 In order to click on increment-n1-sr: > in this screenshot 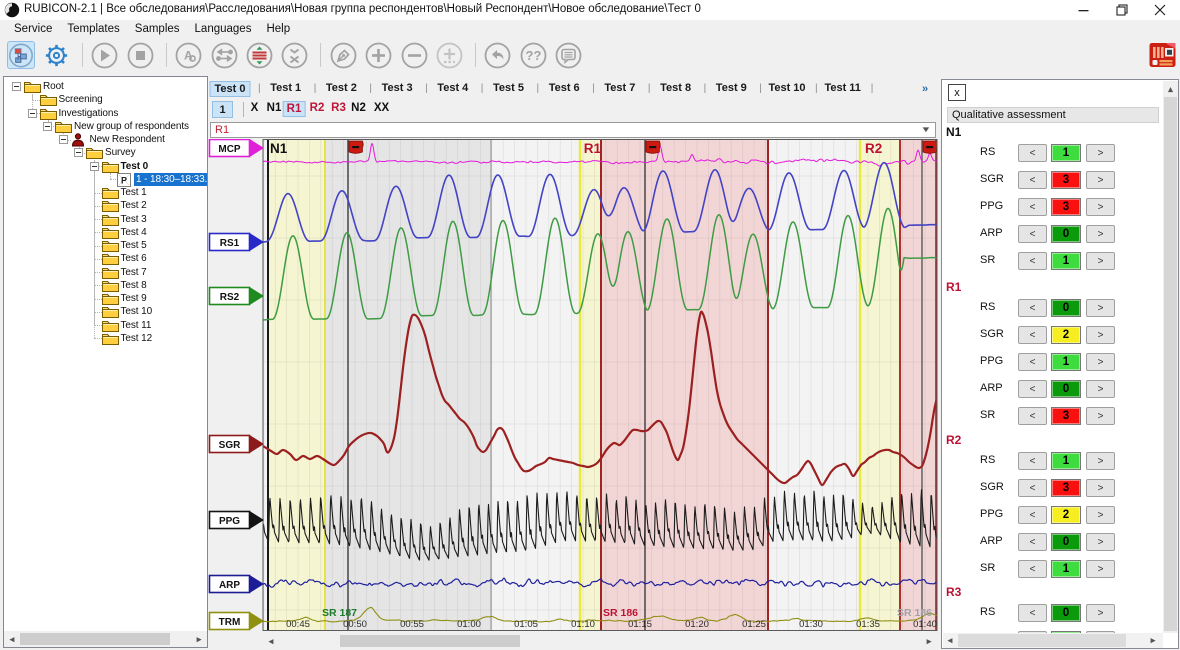, I will do `click(1100, 261)`.